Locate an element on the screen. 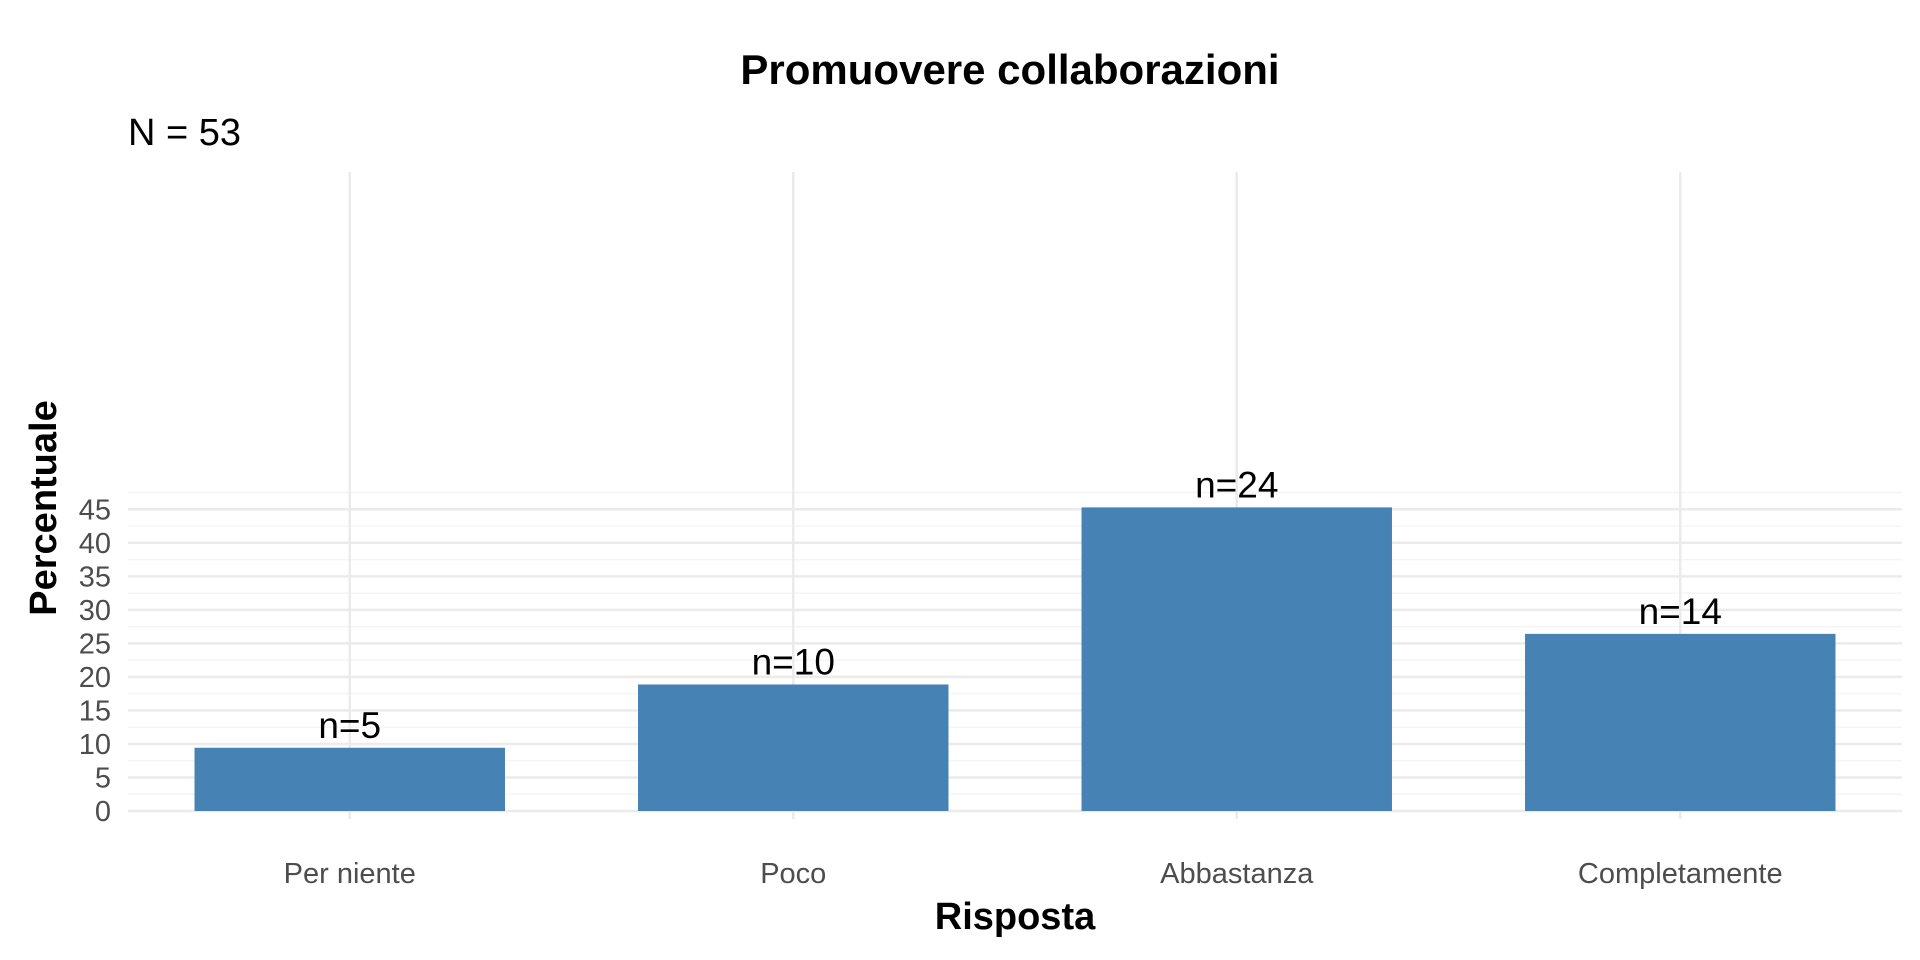 The width and height of the screenshot is (1920, 960). chart-subtitle: N = 53 is located at coordinates (184, 133).